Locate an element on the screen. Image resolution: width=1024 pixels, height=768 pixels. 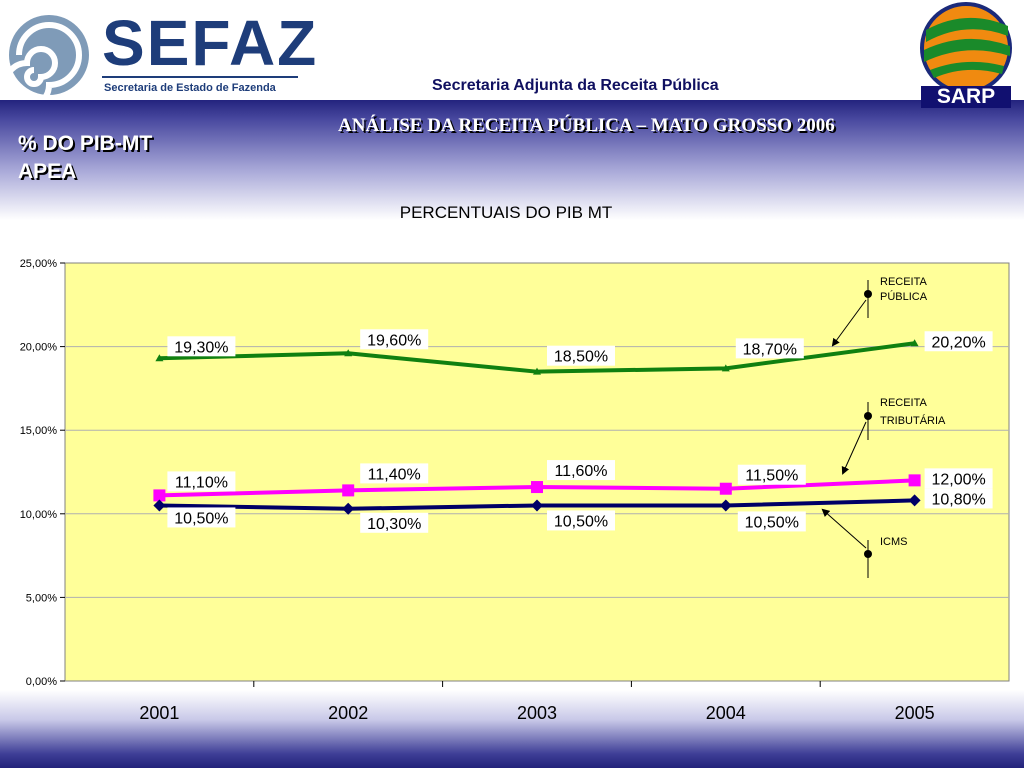
y-tick-label: 20,00% is located at coordinates (39, 348).